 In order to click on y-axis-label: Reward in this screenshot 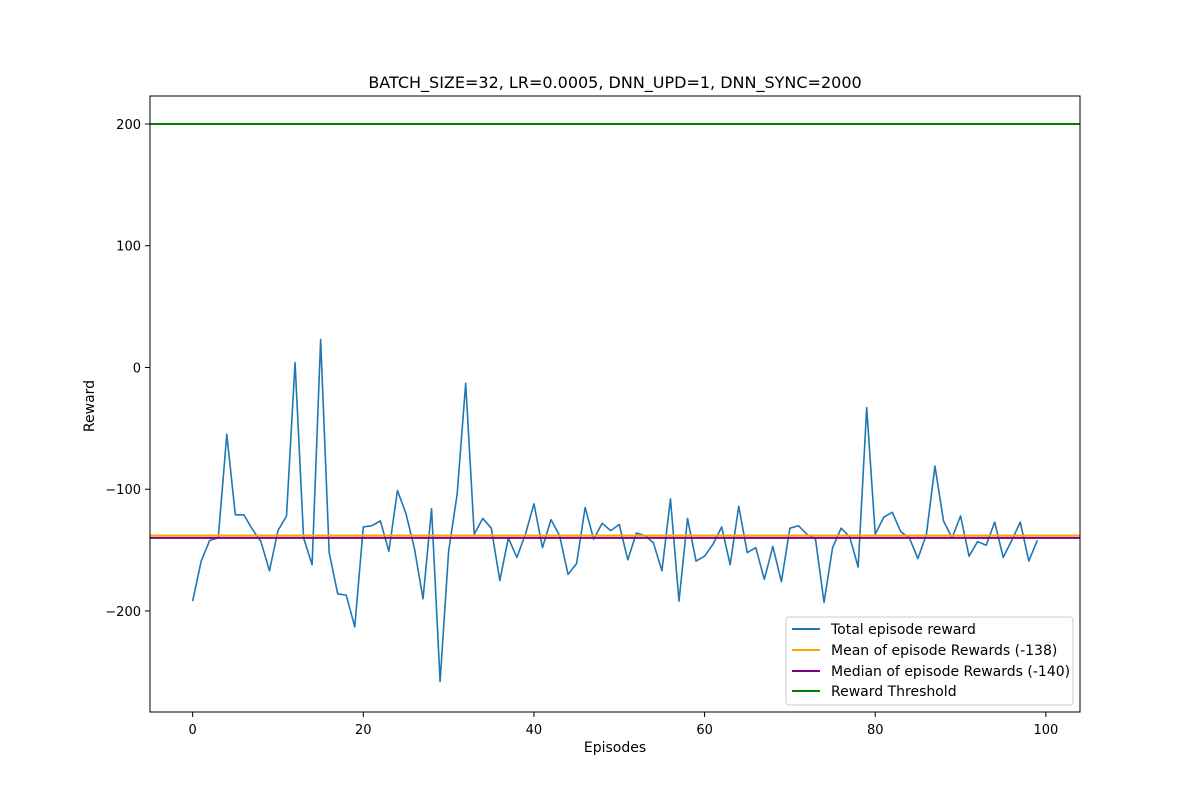, I will do `click(90, 406)`.